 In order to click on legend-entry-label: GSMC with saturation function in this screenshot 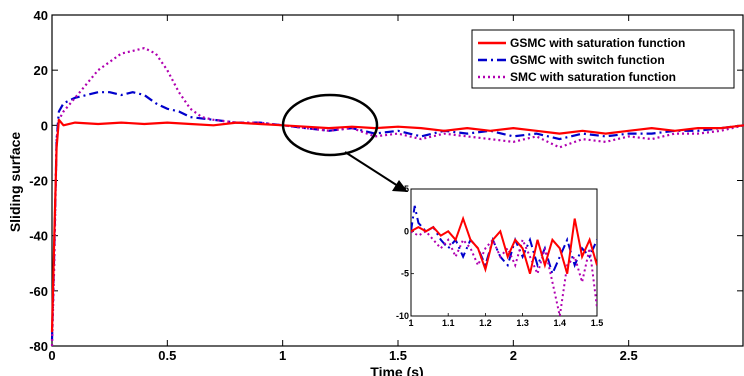, I will do `click(597, 43)`.